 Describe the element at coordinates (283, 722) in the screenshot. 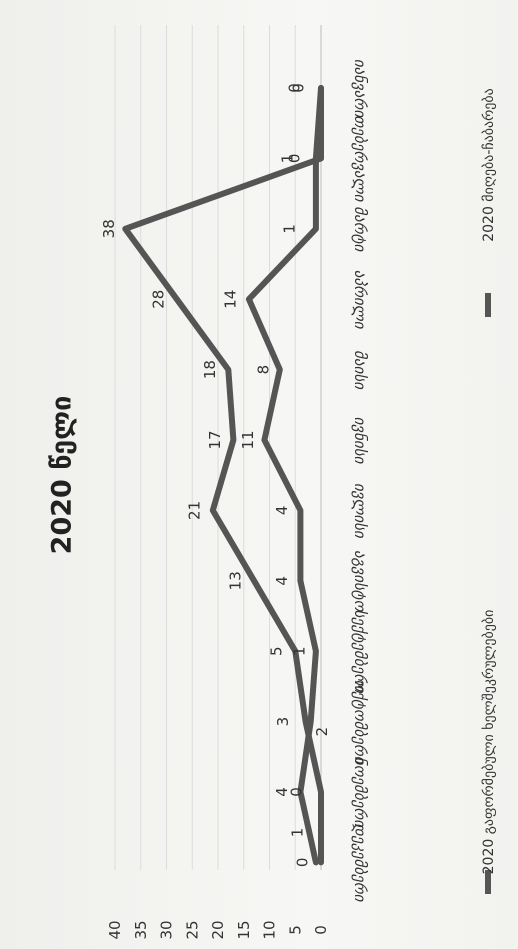

I see `data-label: 3` at that location.